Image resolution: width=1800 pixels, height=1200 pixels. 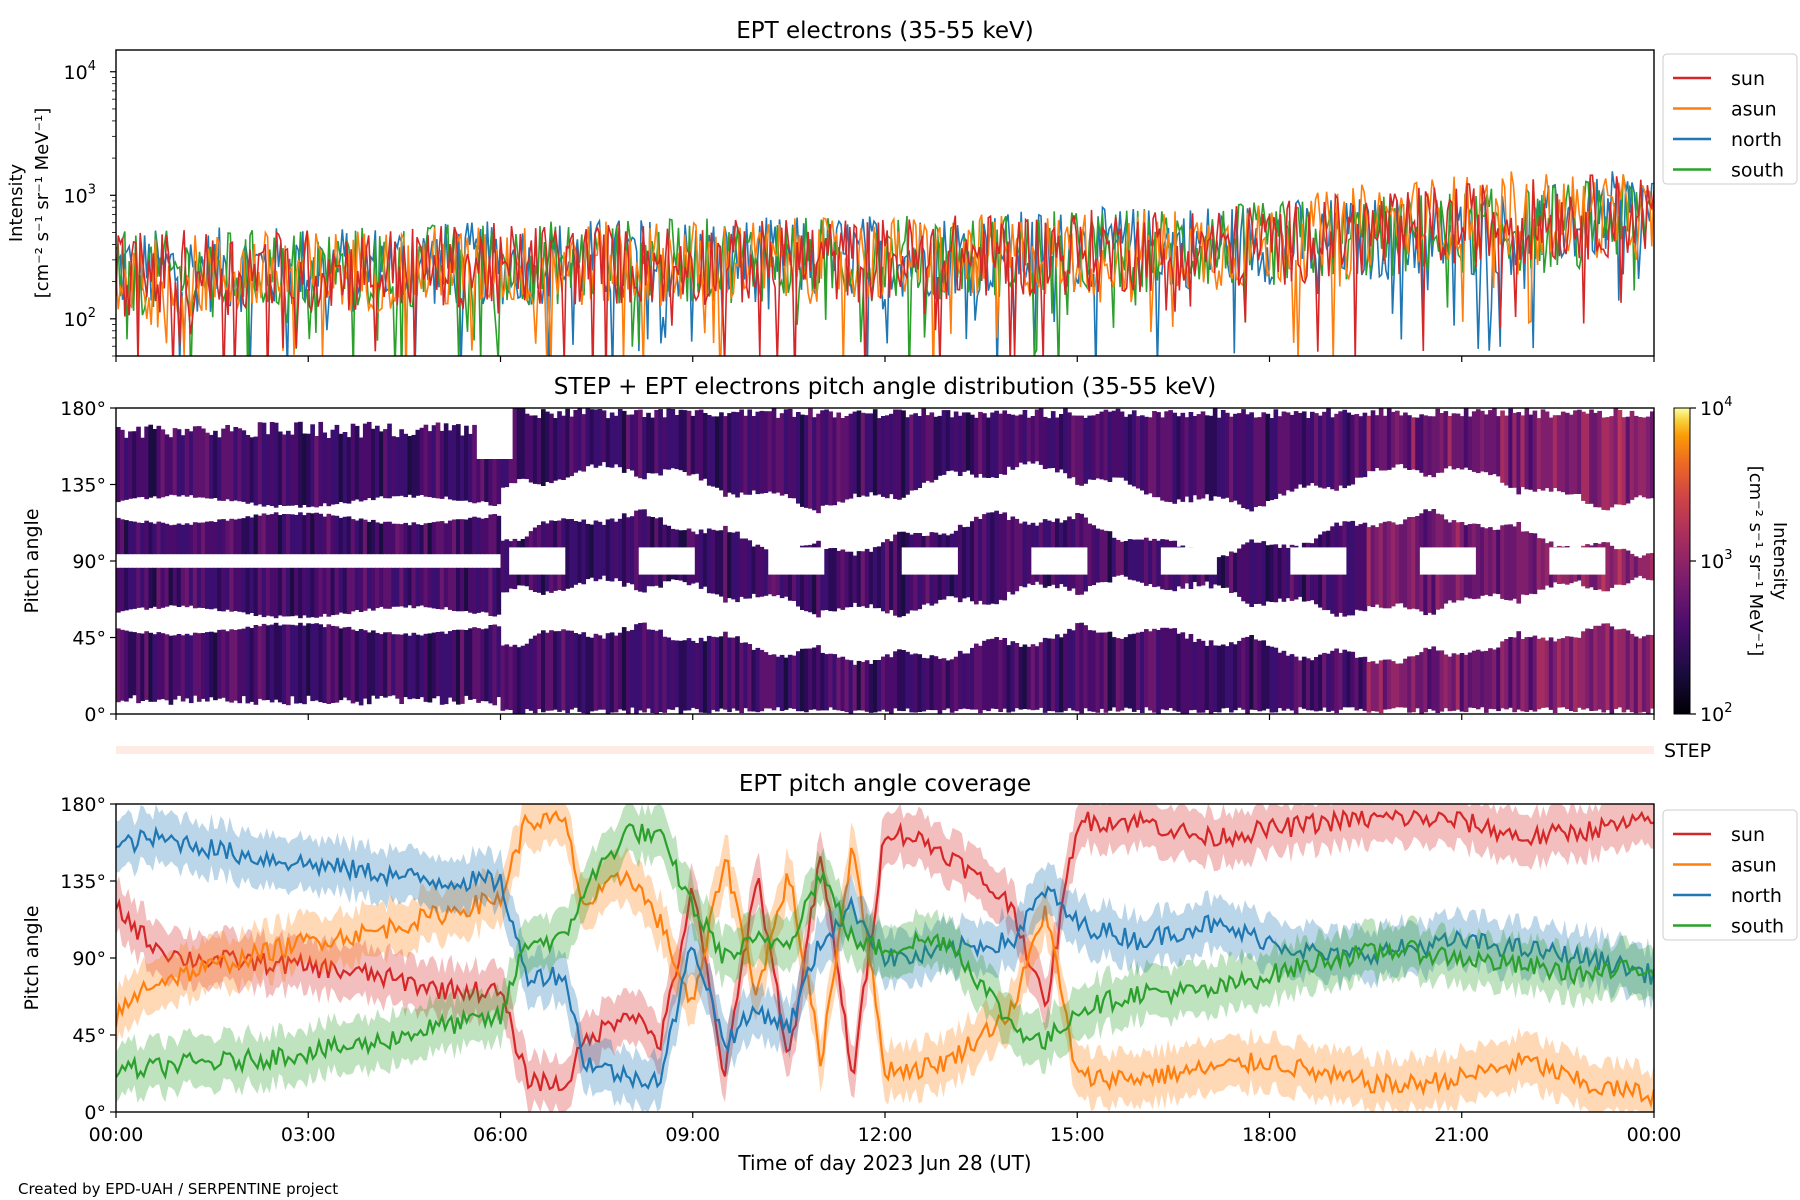 I want to click on colorbar-tick-label: 102, so click(x=1716, y=713).